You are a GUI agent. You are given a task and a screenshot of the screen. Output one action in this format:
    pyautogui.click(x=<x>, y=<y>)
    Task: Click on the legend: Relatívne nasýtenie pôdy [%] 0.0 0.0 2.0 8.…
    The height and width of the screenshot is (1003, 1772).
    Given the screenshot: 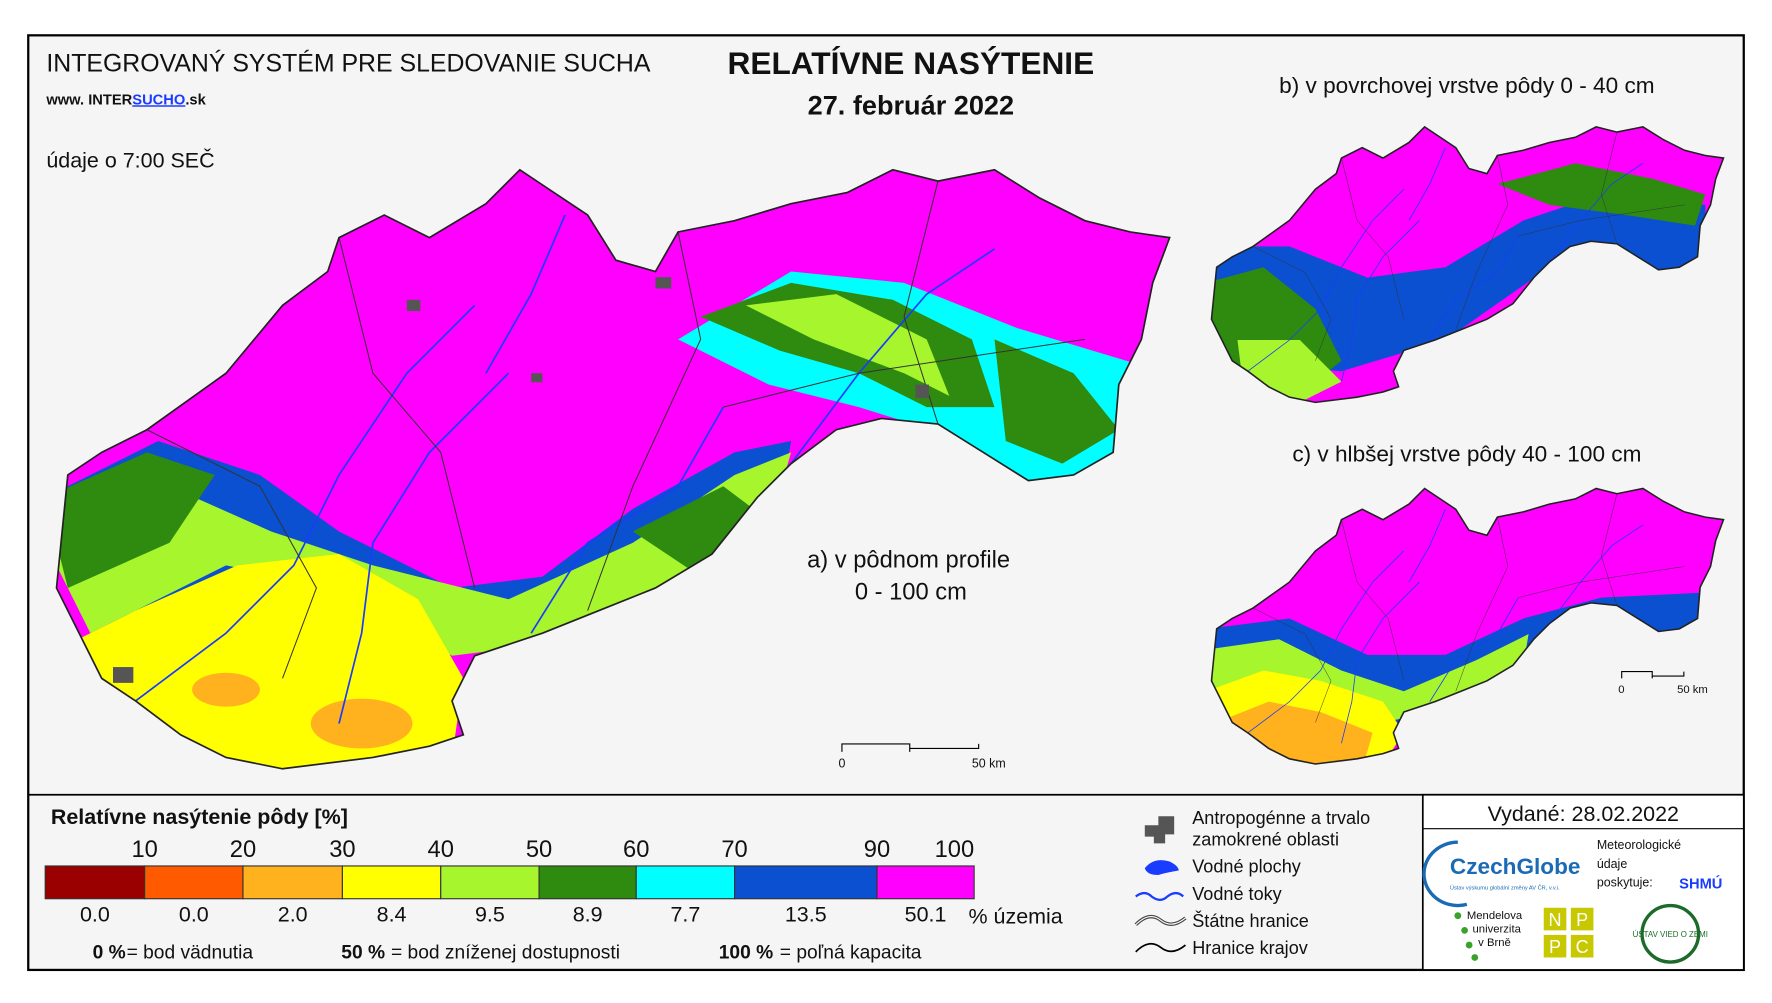 What is the action you would take?
    pyautogui.click(x=553, y=884)
    